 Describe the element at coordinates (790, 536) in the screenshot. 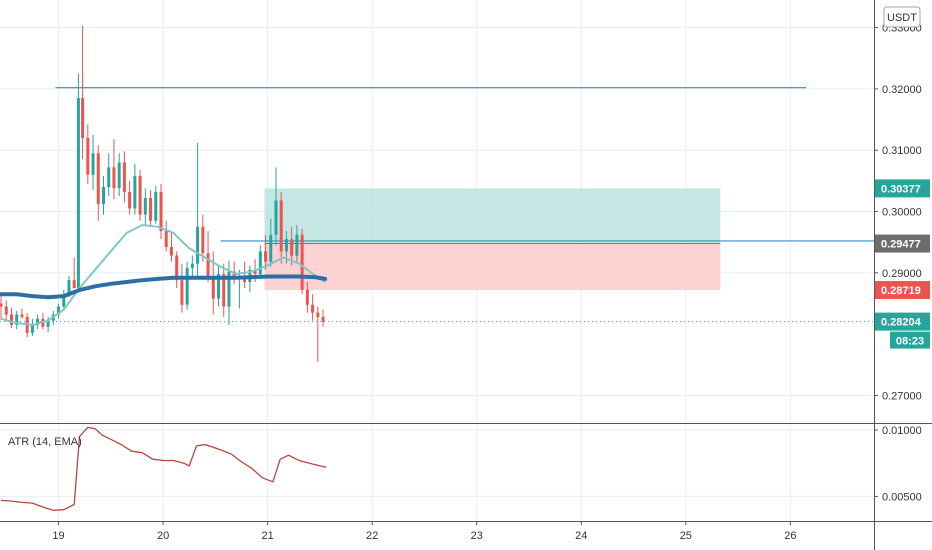

I see `time-axis-label: 26` at that location.